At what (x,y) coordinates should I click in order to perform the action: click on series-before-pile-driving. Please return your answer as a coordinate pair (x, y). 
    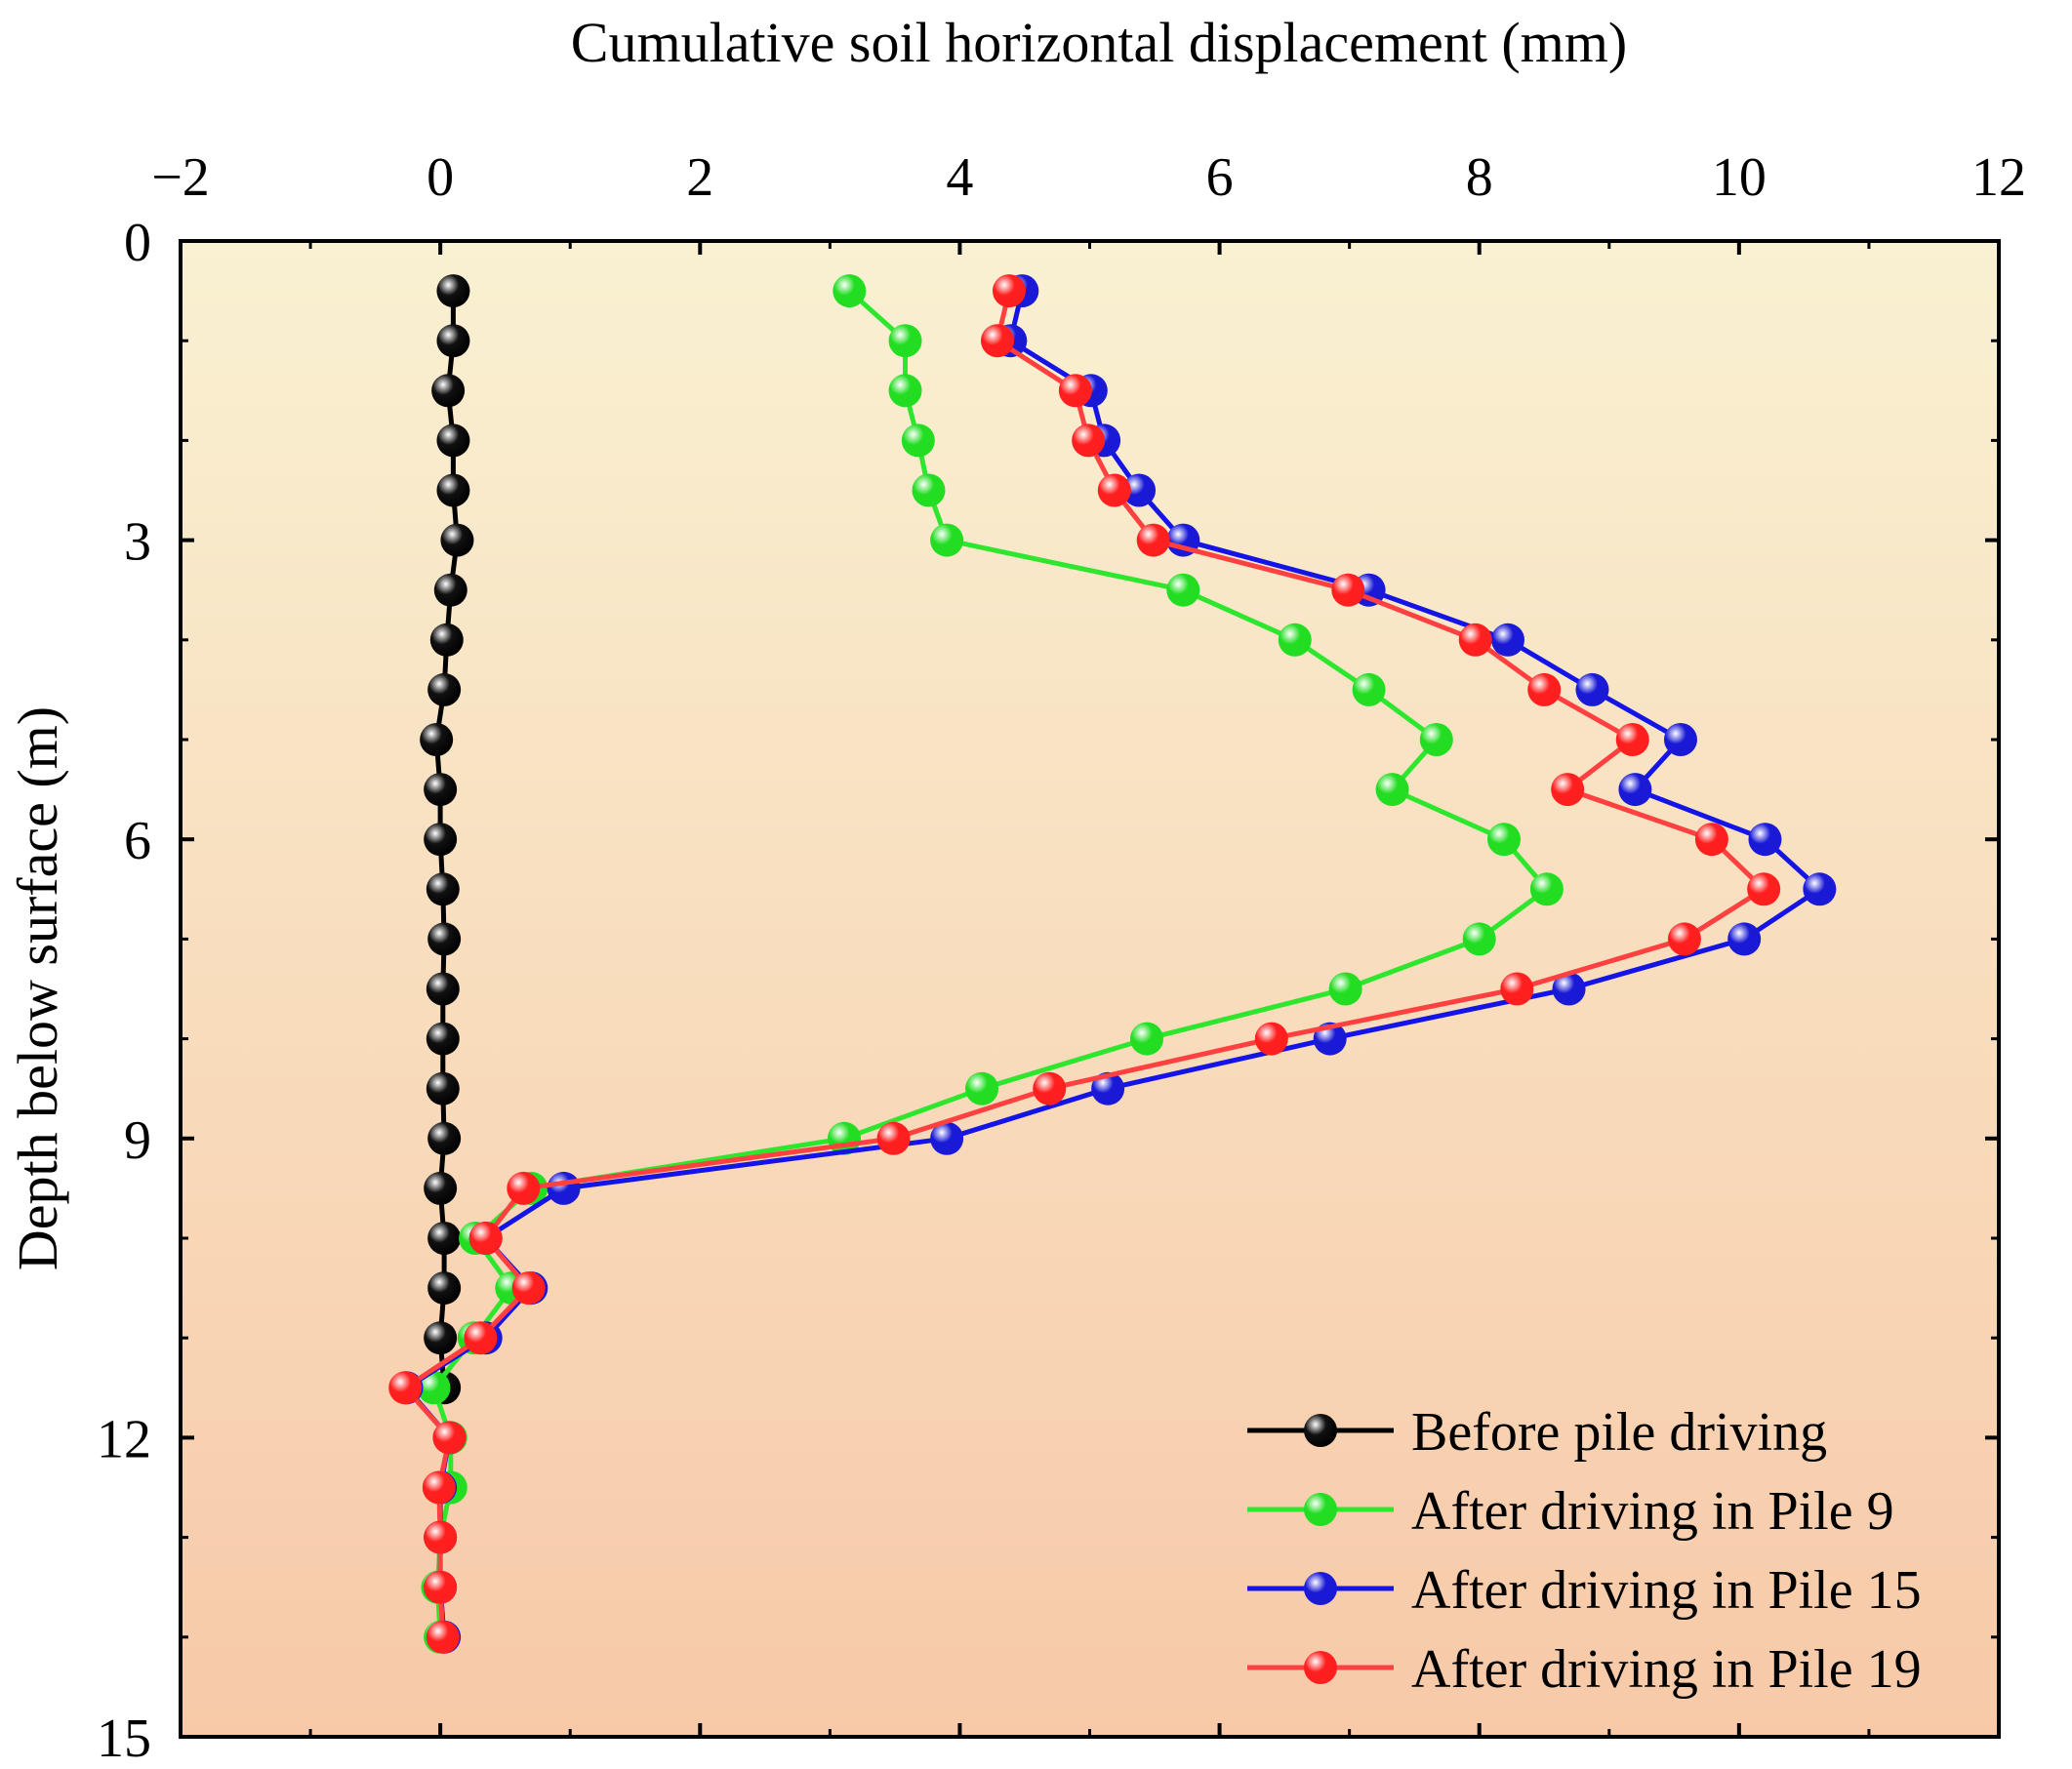
    Looking at the image, I should click on (447, 839).